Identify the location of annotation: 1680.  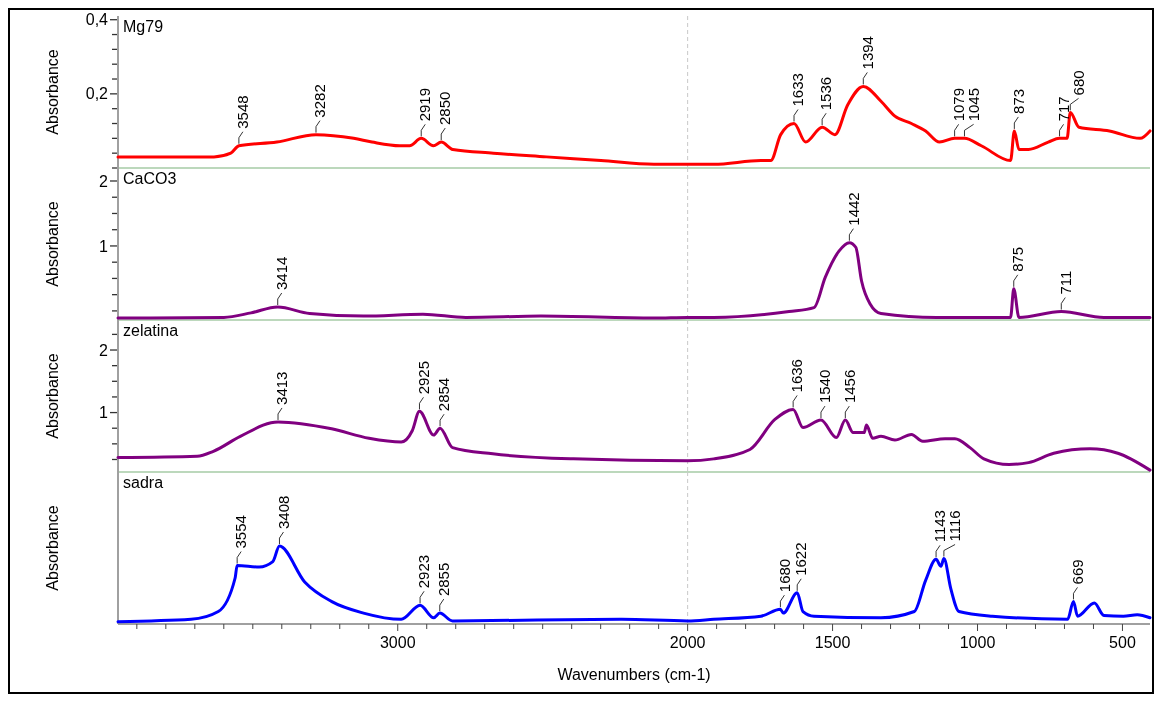
(784, 575).